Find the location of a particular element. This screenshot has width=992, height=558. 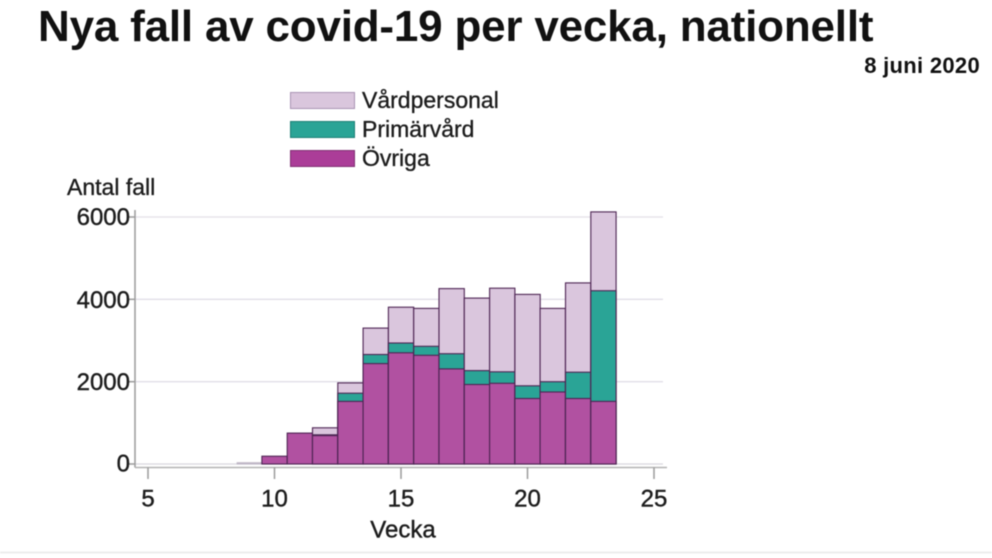

svg-text: 0 is located at coordinates (123, 464).